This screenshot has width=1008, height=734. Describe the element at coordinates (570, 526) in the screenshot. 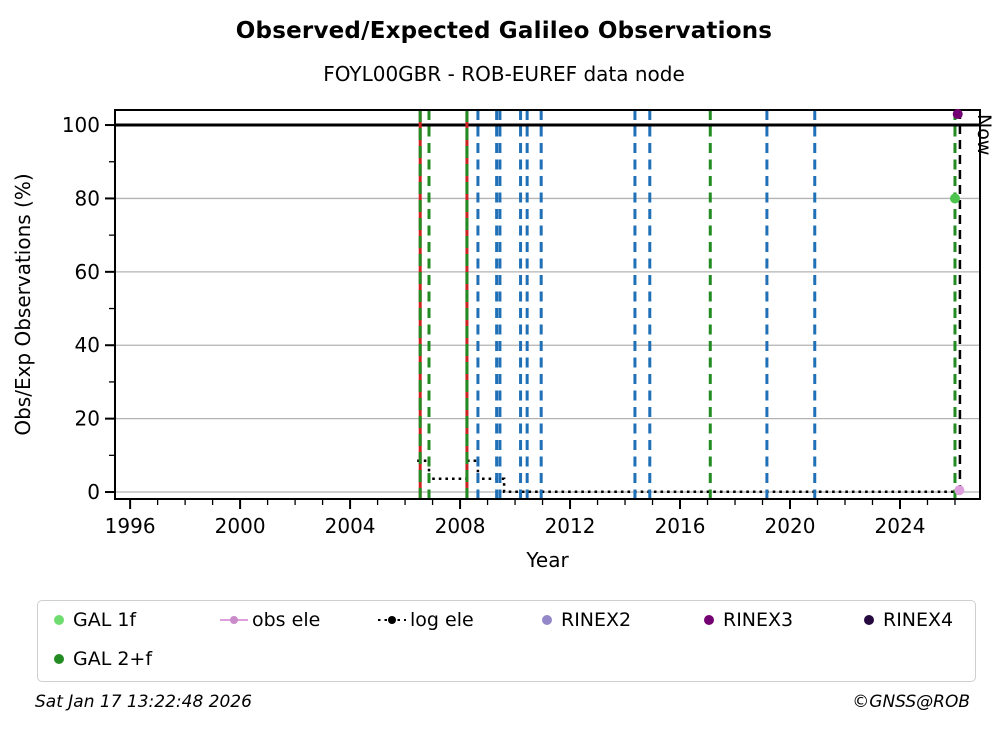

I see `x-tick-label: 2012` at that location.